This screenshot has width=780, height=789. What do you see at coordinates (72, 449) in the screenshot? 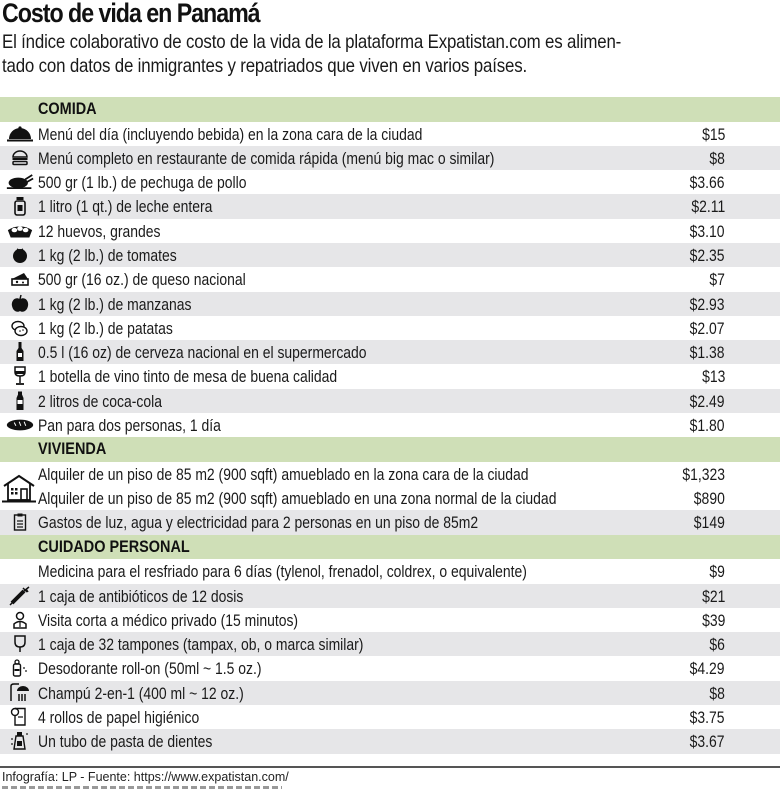
I see `section-label: VIVIENDA` at bounding box center [72, 449].